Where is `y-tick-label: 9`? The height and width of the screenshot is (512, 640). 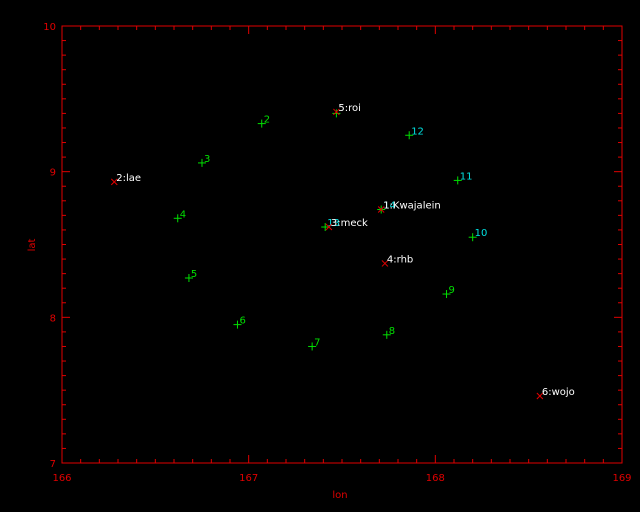
y-tick-label: 9 is located at coordinates (53, 173).